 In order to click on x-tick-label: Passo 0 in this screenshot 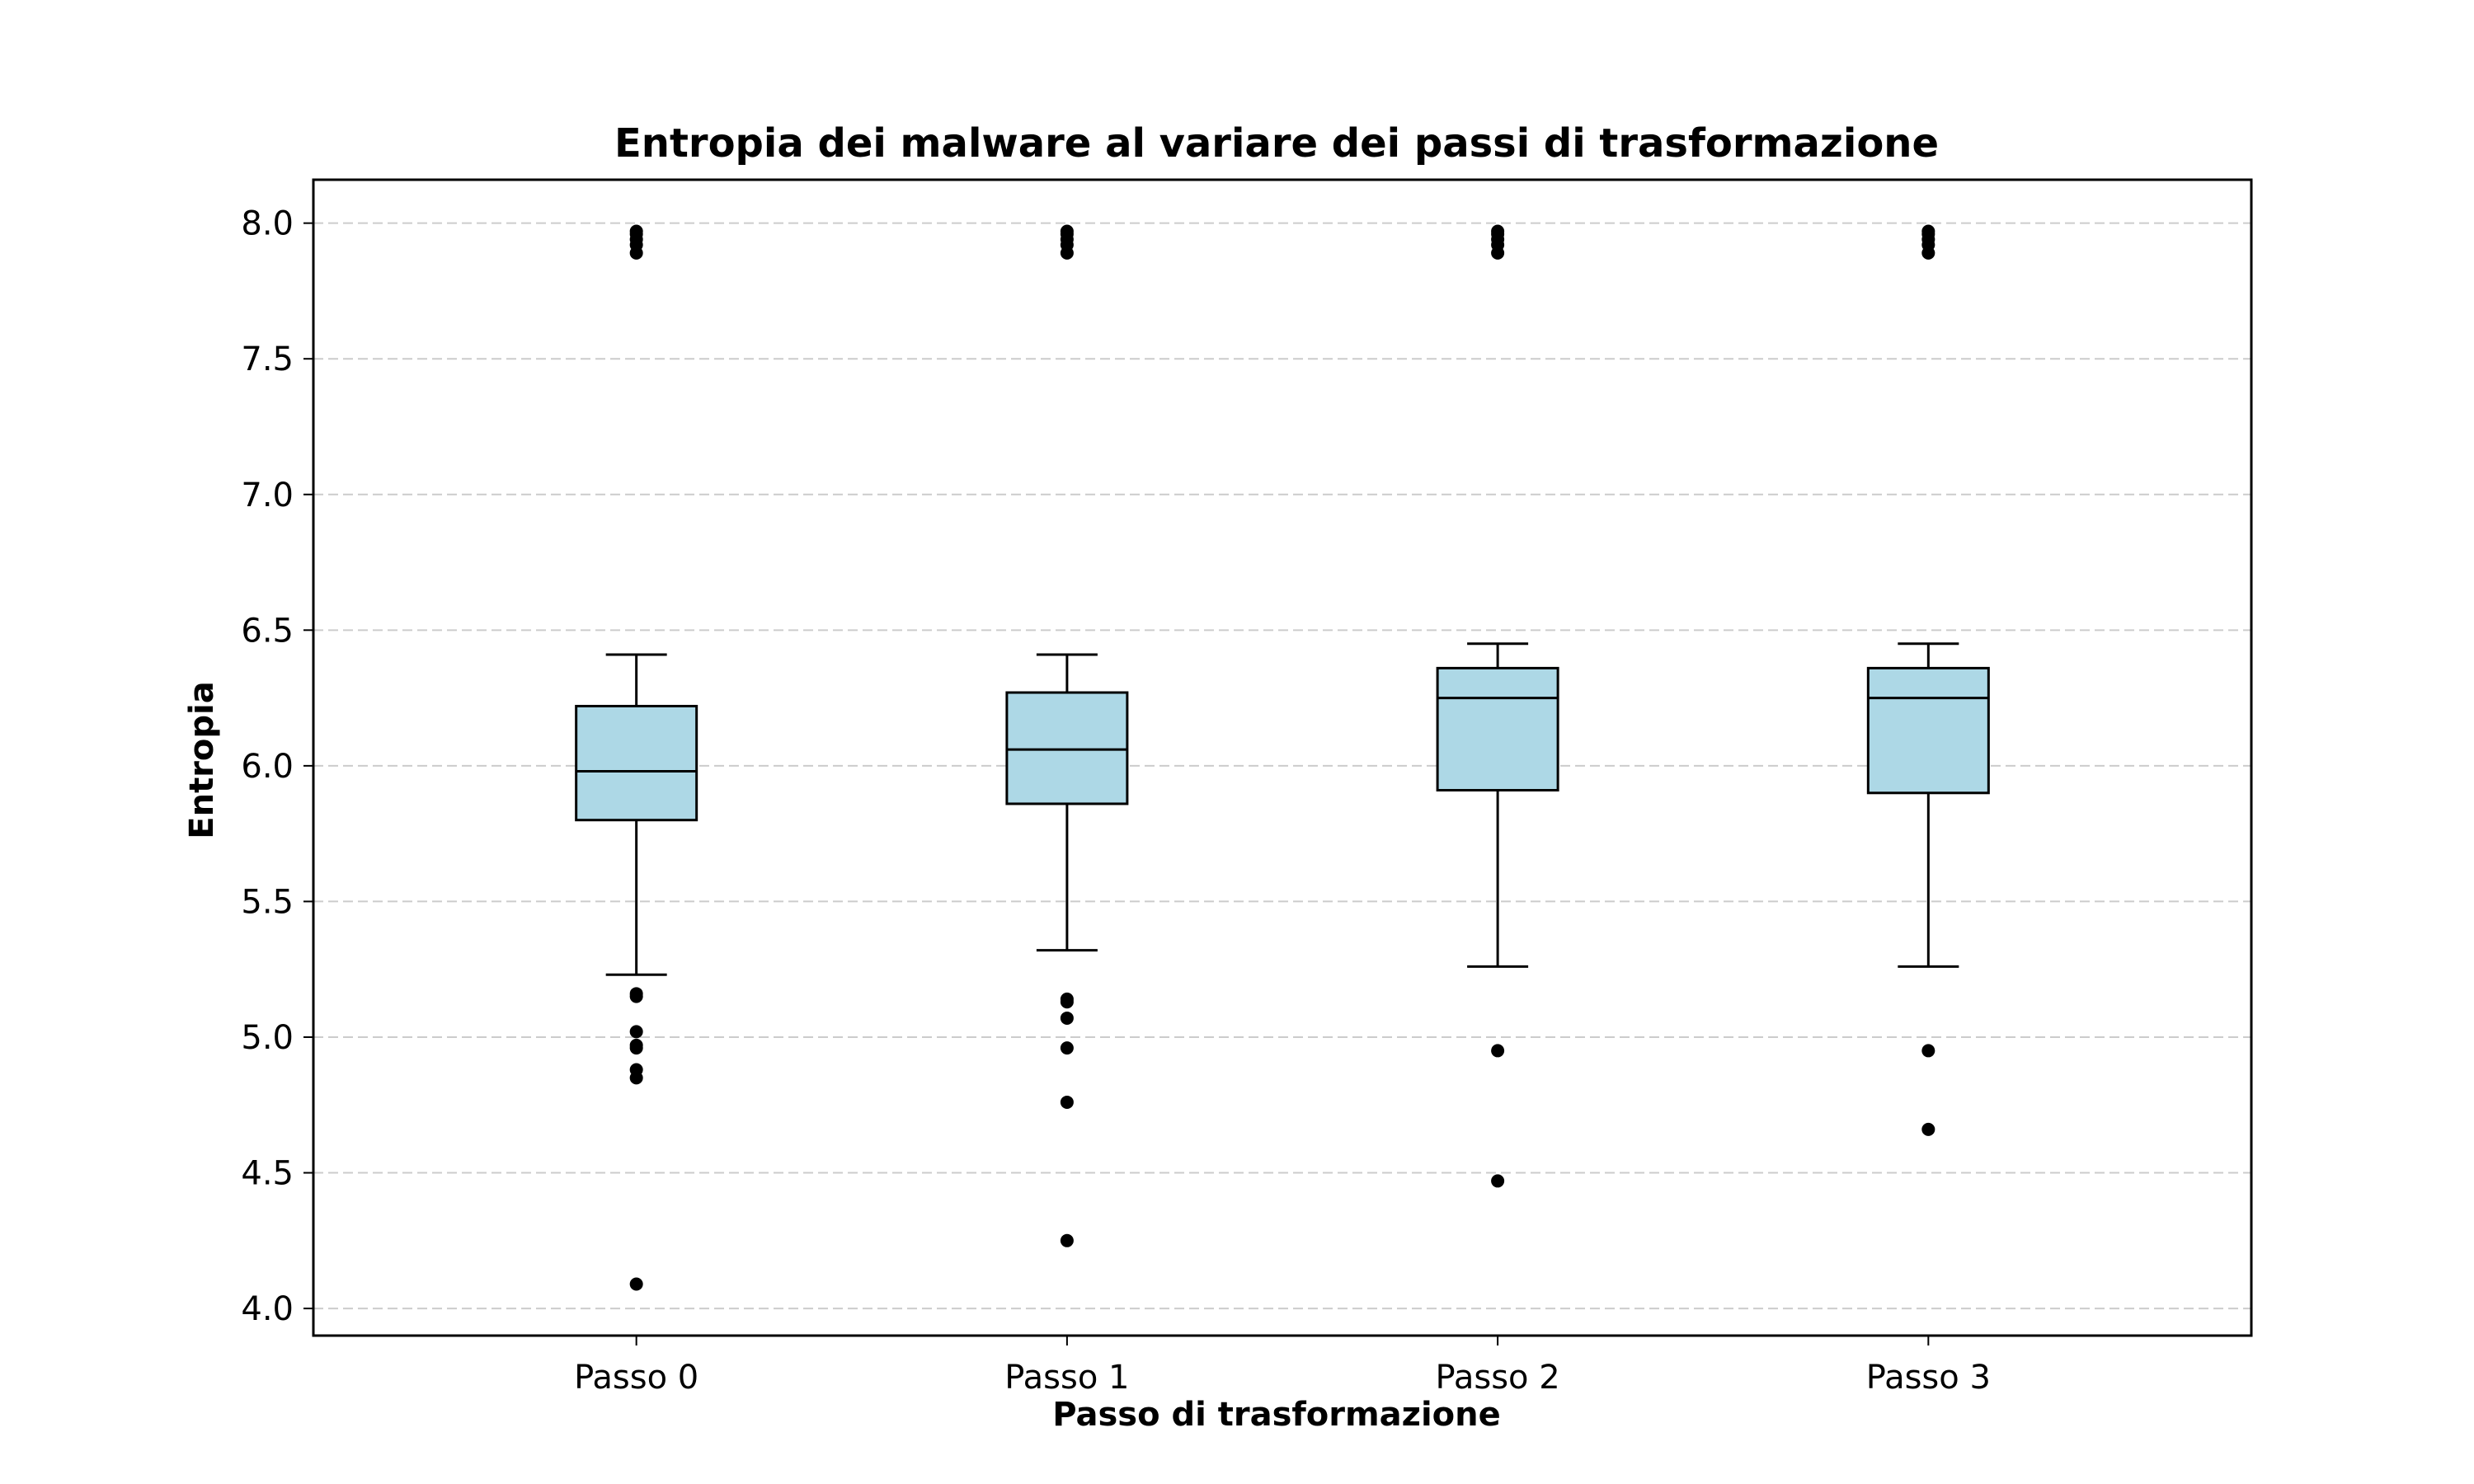, I will do `click(636, 1378)`.